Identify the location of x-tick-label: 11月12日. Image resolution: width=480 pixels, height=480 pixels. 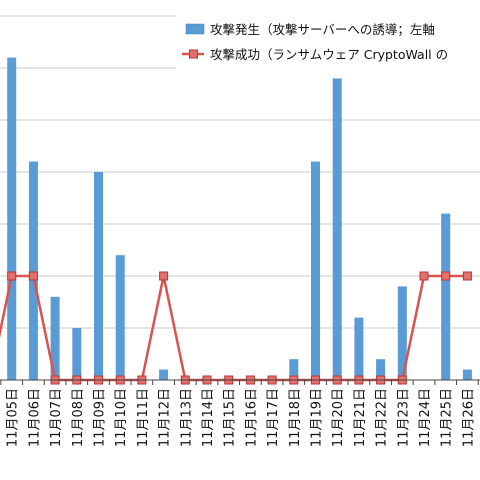
(165, 417).